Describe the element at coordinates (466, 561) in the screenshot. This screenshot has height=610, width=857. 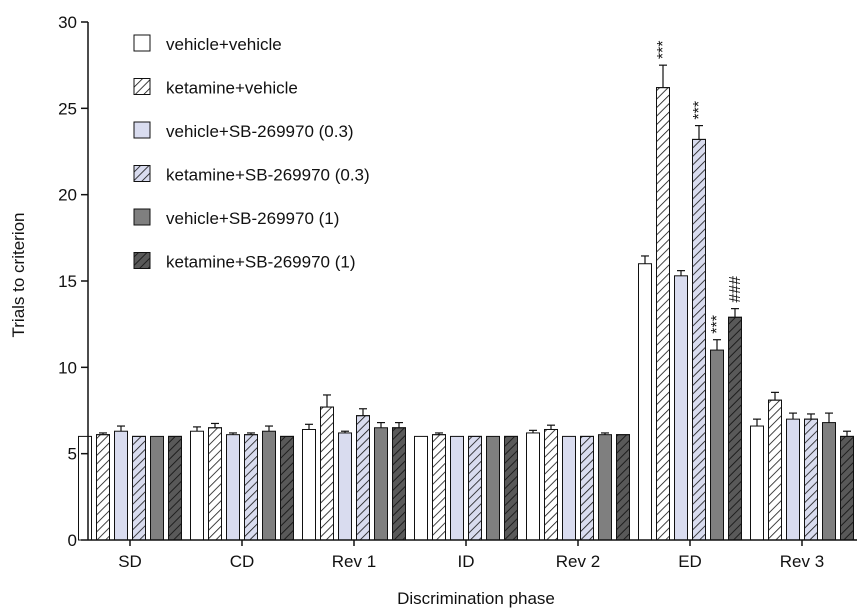
I see `x-tick-label-id: ID` at that location.